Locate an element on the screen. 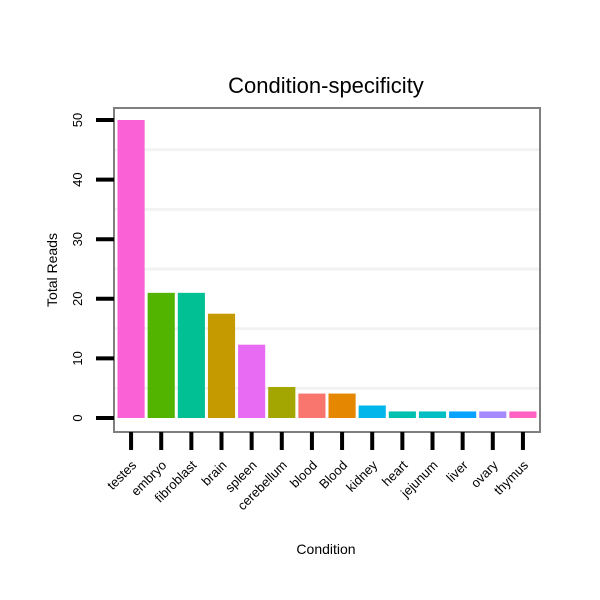 This screenshot has width=600, height=600. bar-brain is located at coordinates (221, 365).